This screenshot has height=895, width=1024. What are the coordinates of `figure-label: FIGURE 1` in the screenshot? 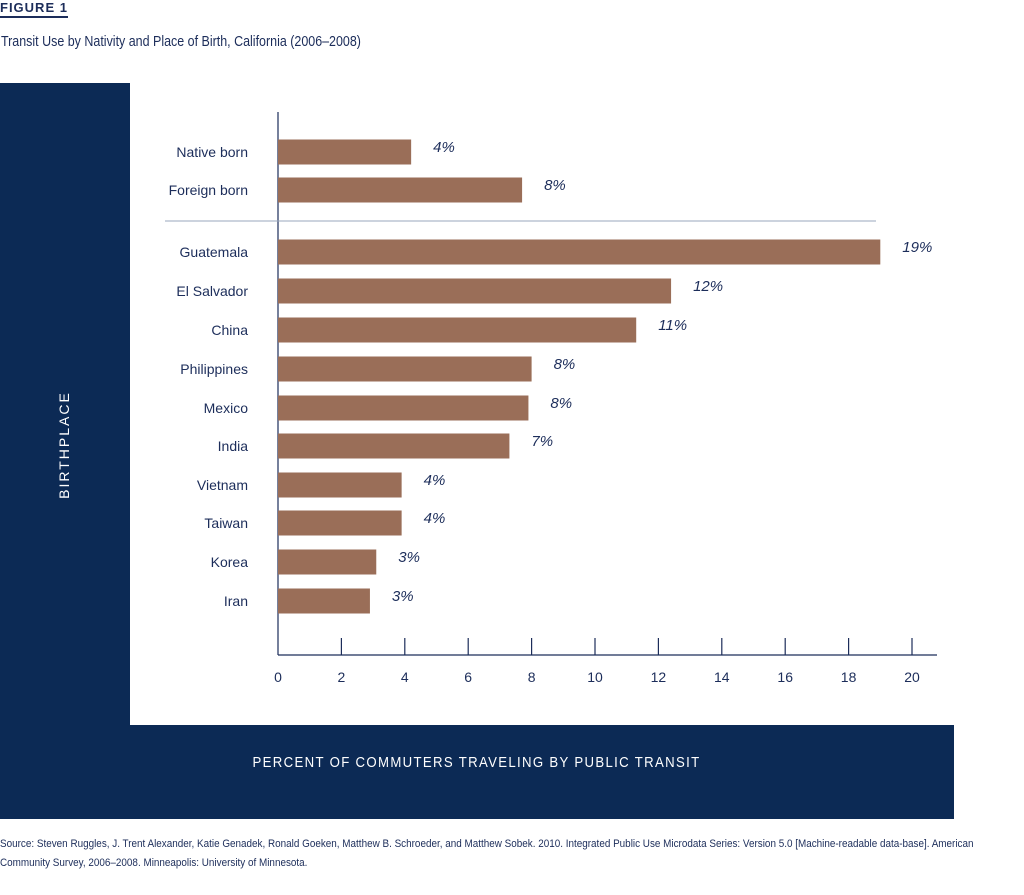 It's located at (34, 9).